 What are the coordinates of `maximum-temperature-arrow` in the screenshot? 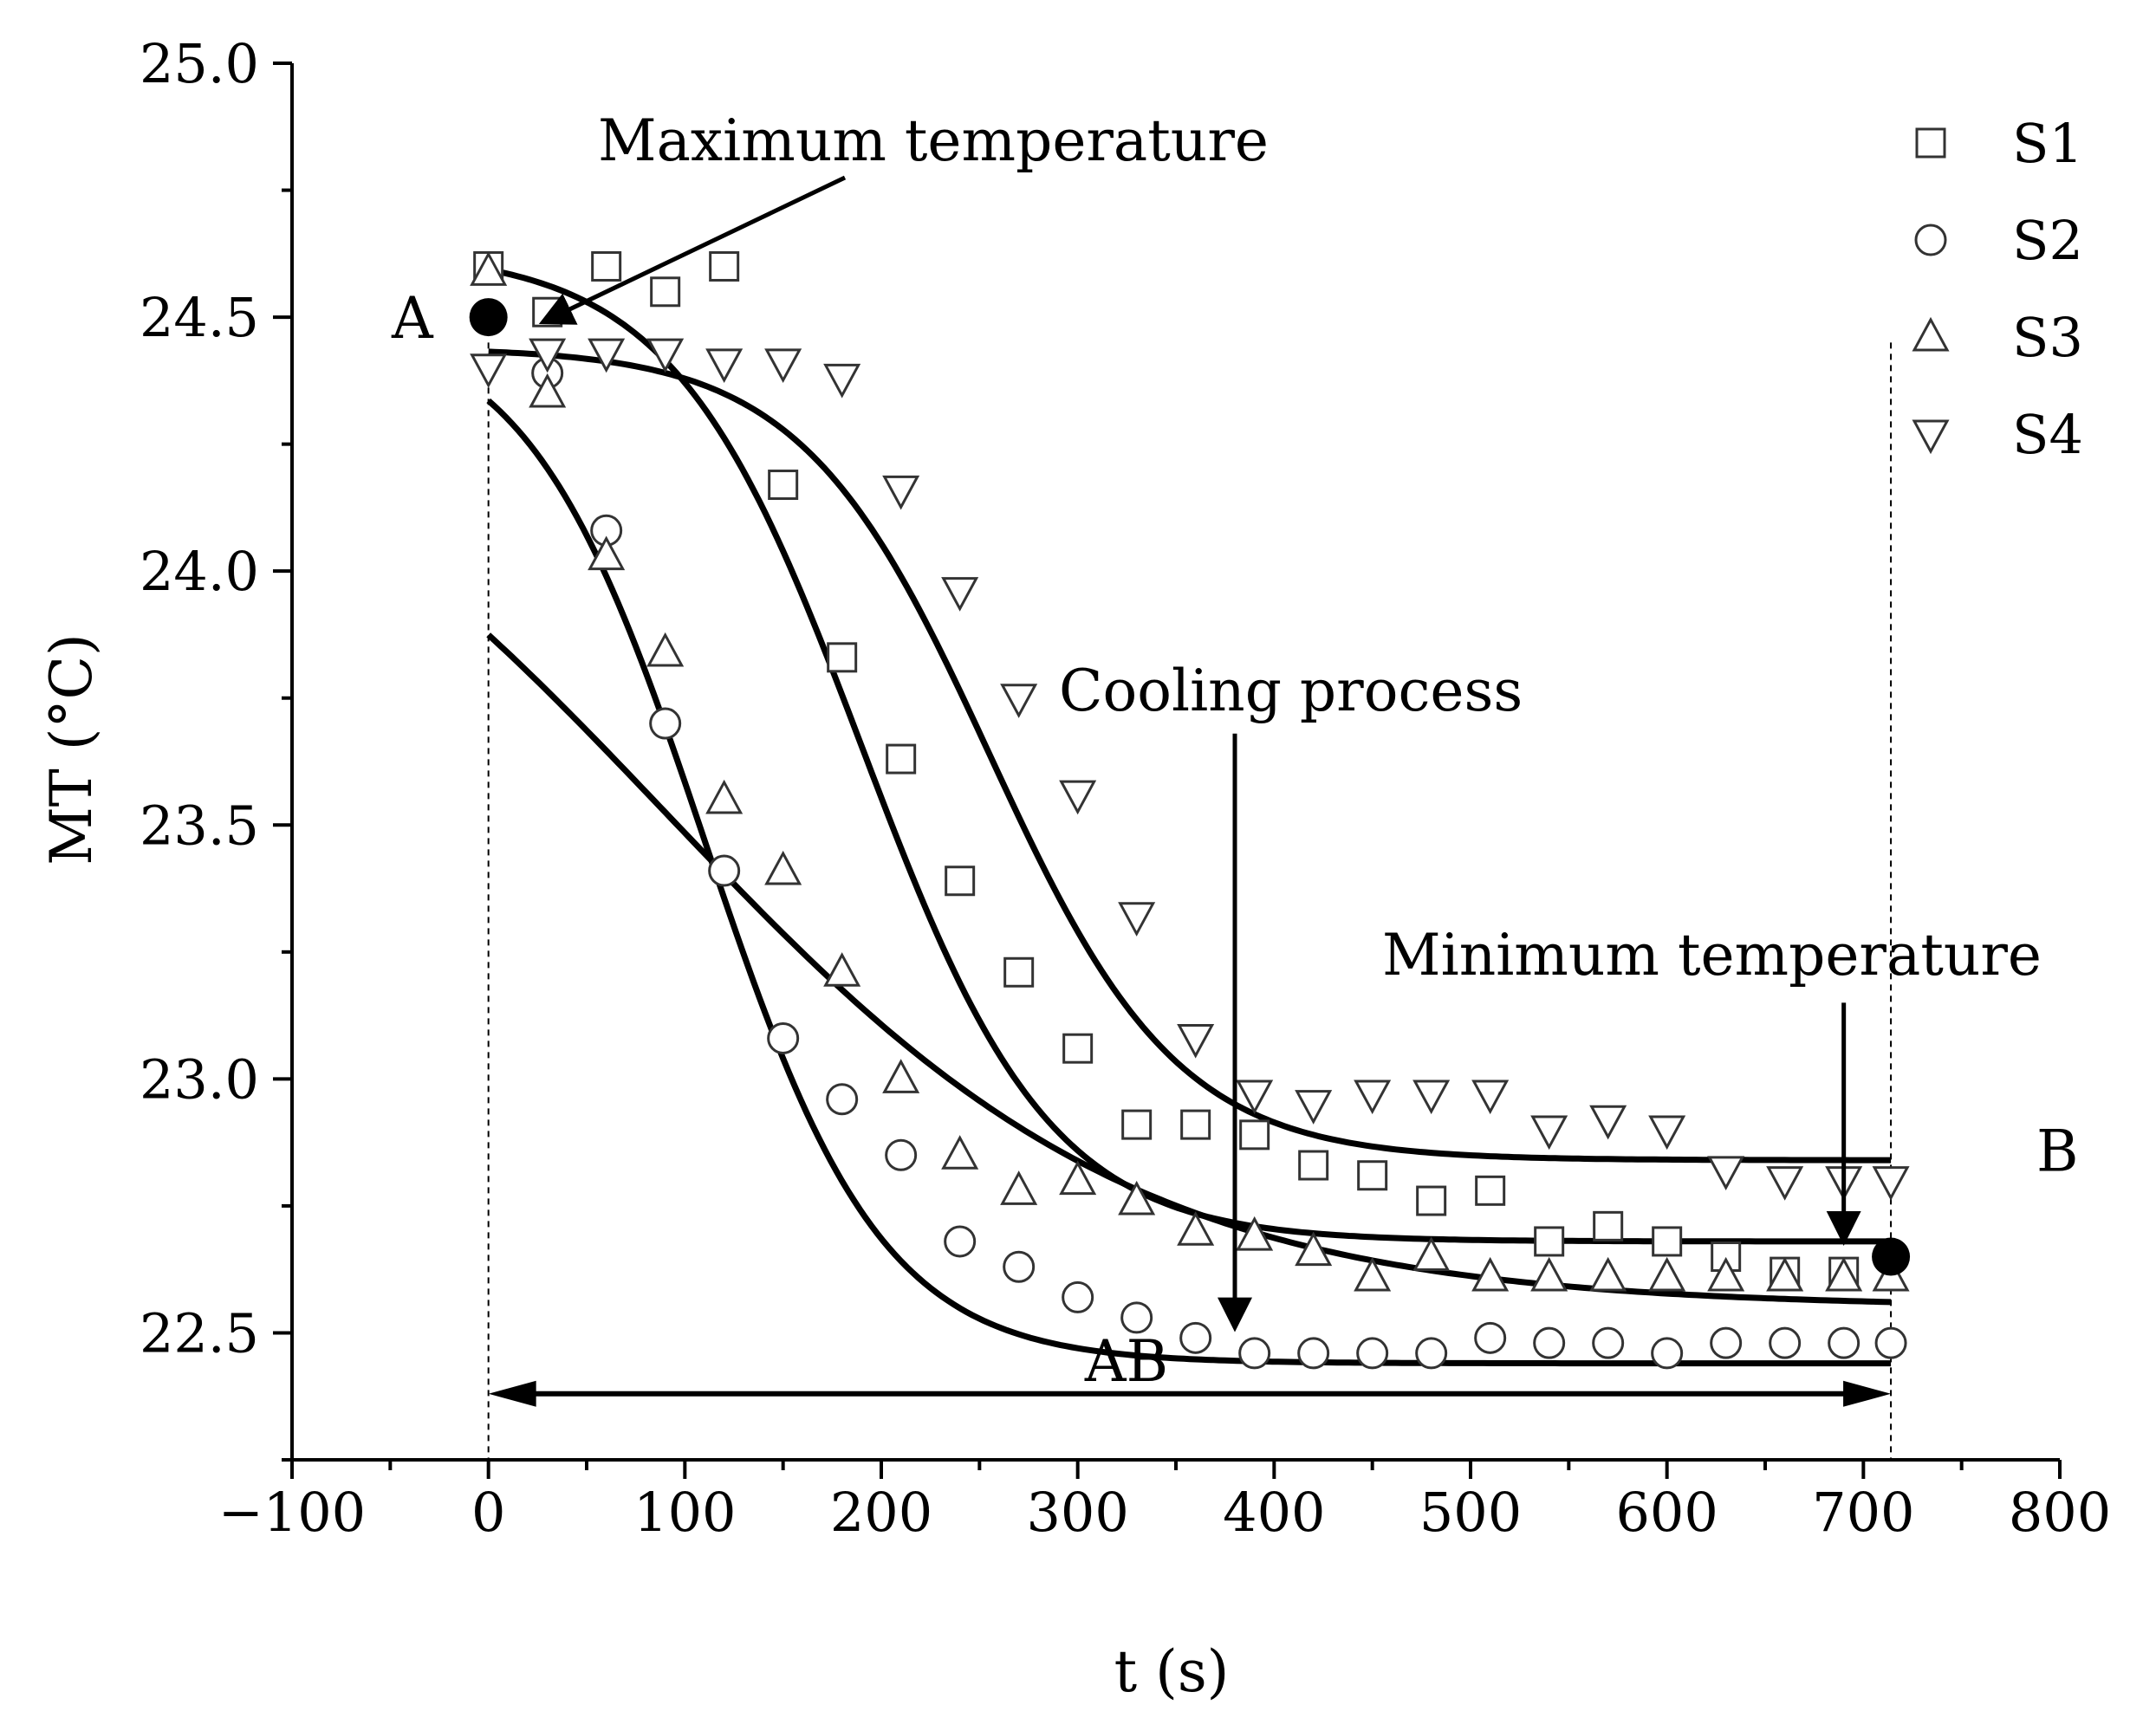 It's located at (692, 250).